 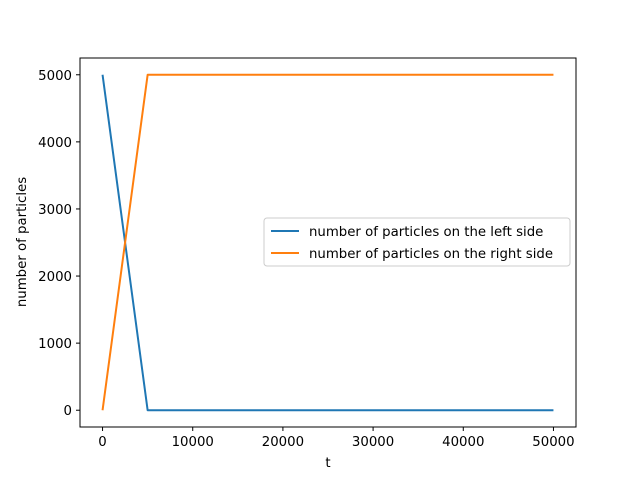 What do you see at coordinates (283, 442) in the screenshot?
I see `x-tick-label: 20000` at bounding box center [283, 442].